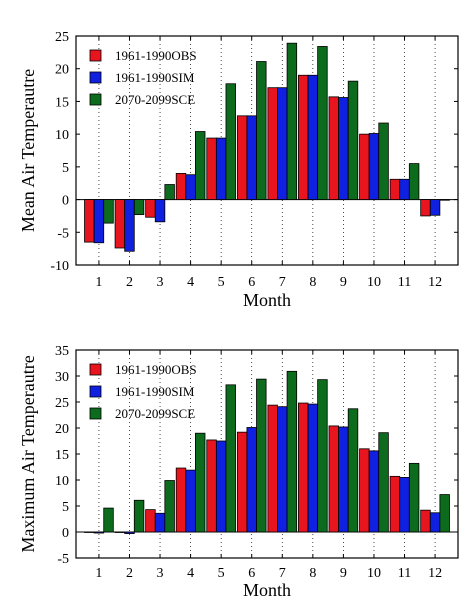  I want to click on x-axis-label: Month, so click(267, 590).